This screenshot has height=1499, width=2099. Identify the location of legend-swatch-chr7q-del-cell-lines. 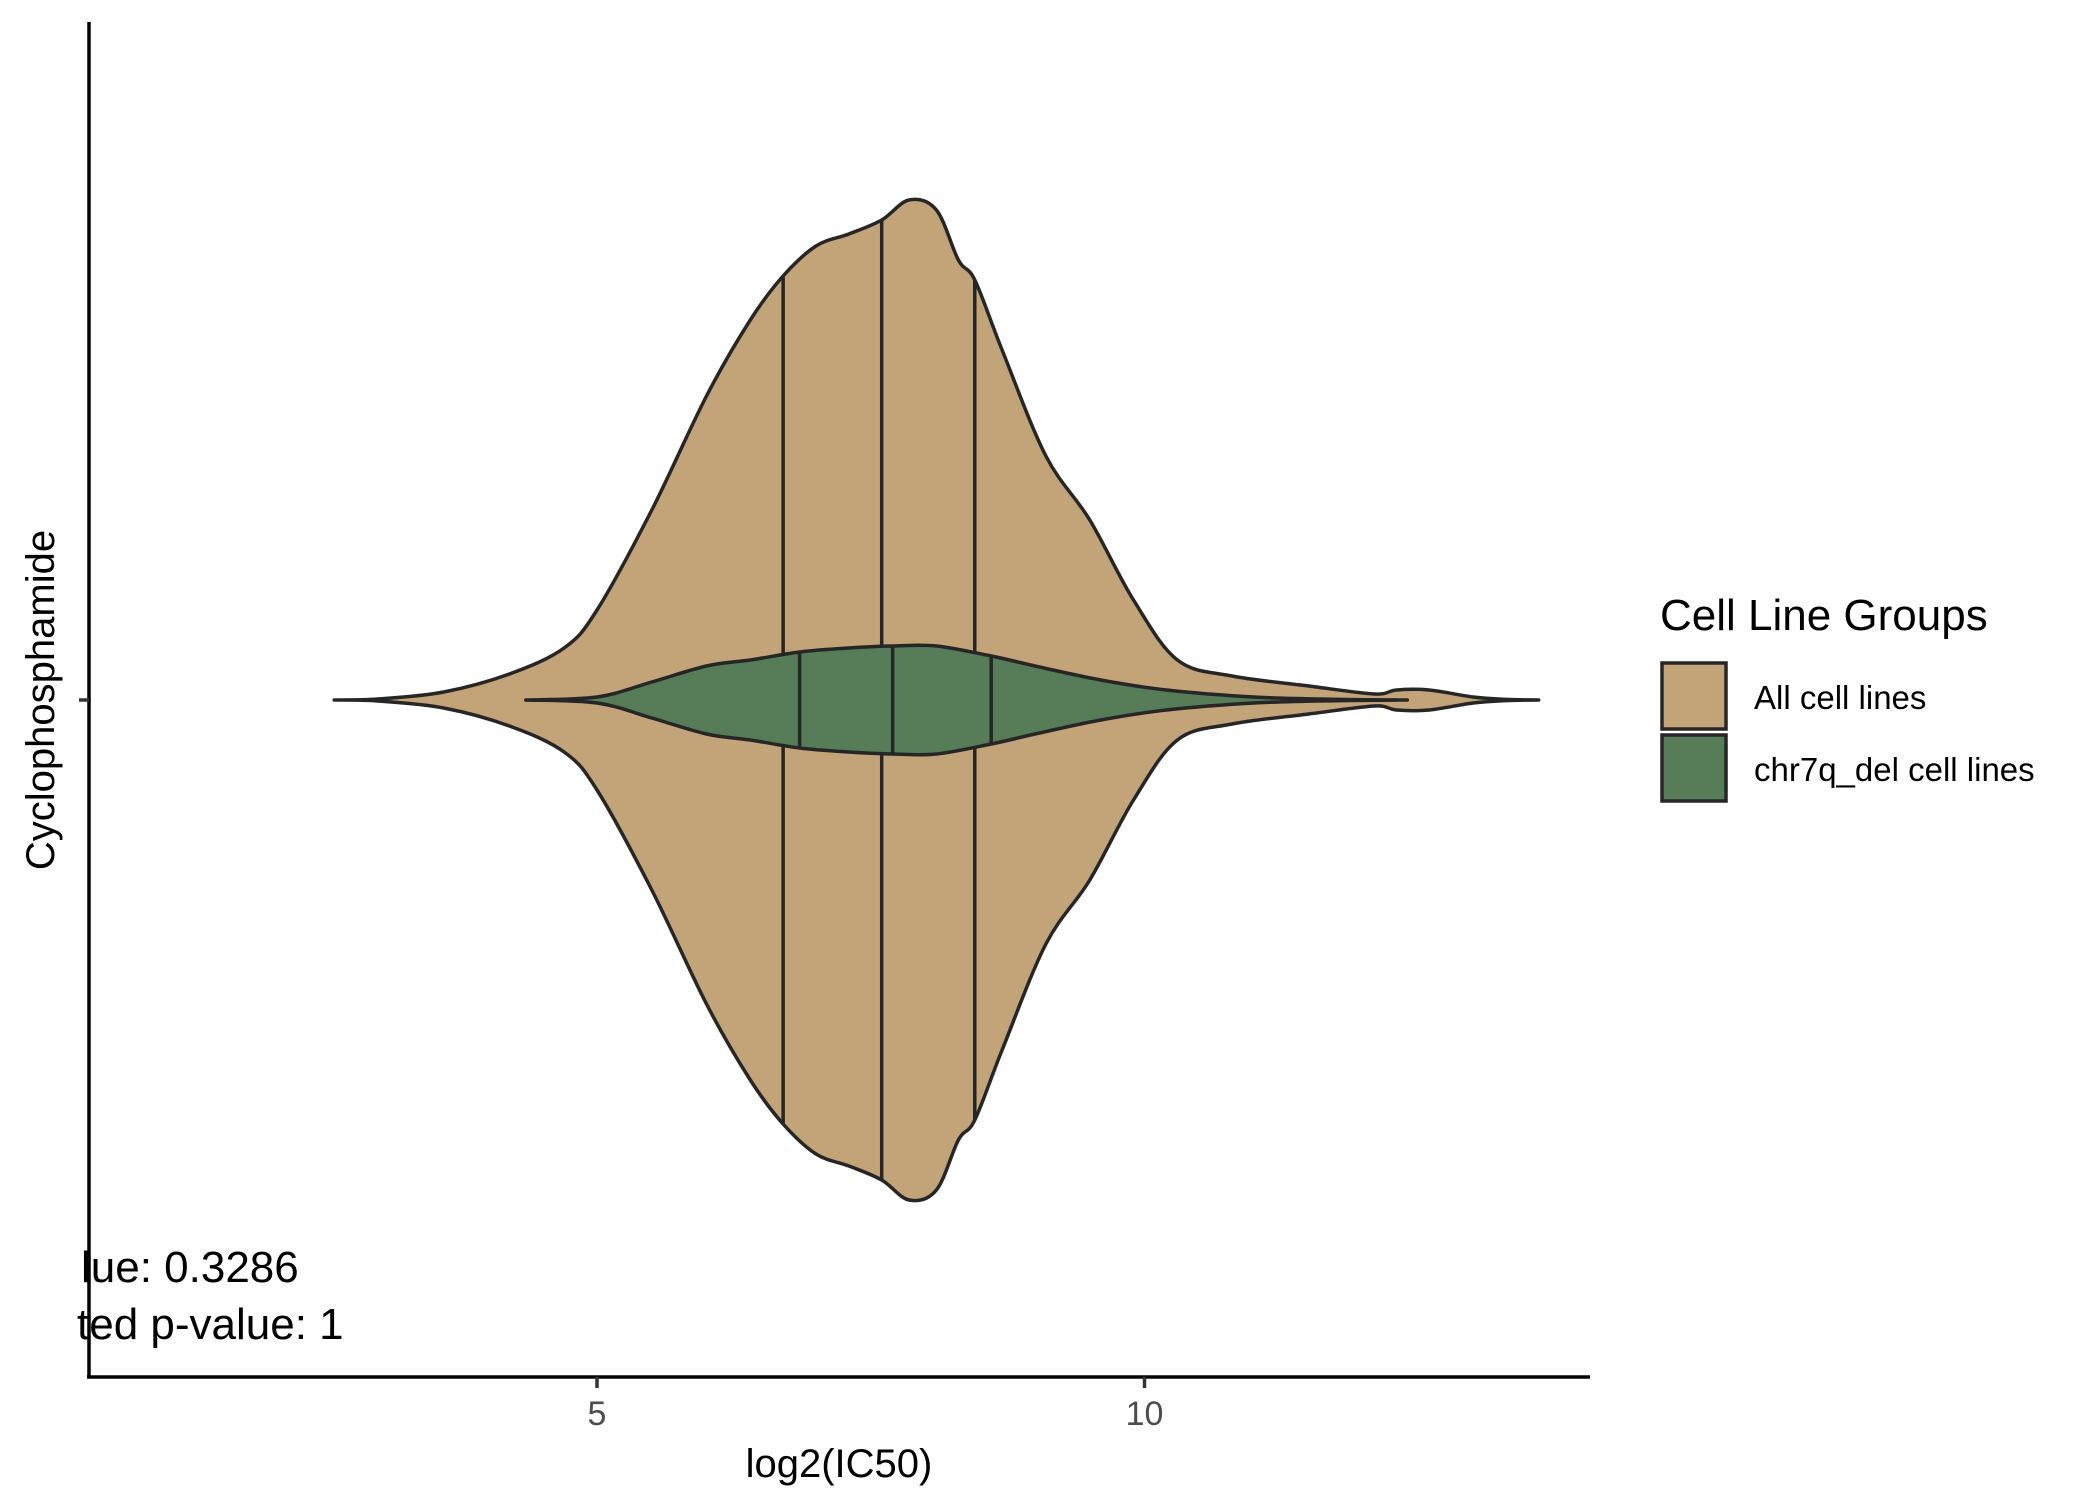
(1694, 768).